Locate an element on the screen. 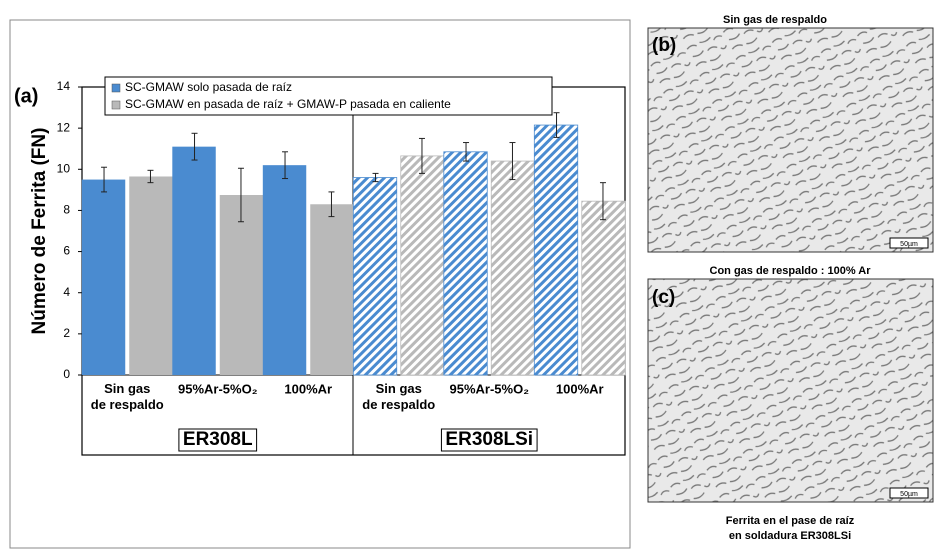  caption: en soldadura ER308LSi is located at coordinates (790, 536).